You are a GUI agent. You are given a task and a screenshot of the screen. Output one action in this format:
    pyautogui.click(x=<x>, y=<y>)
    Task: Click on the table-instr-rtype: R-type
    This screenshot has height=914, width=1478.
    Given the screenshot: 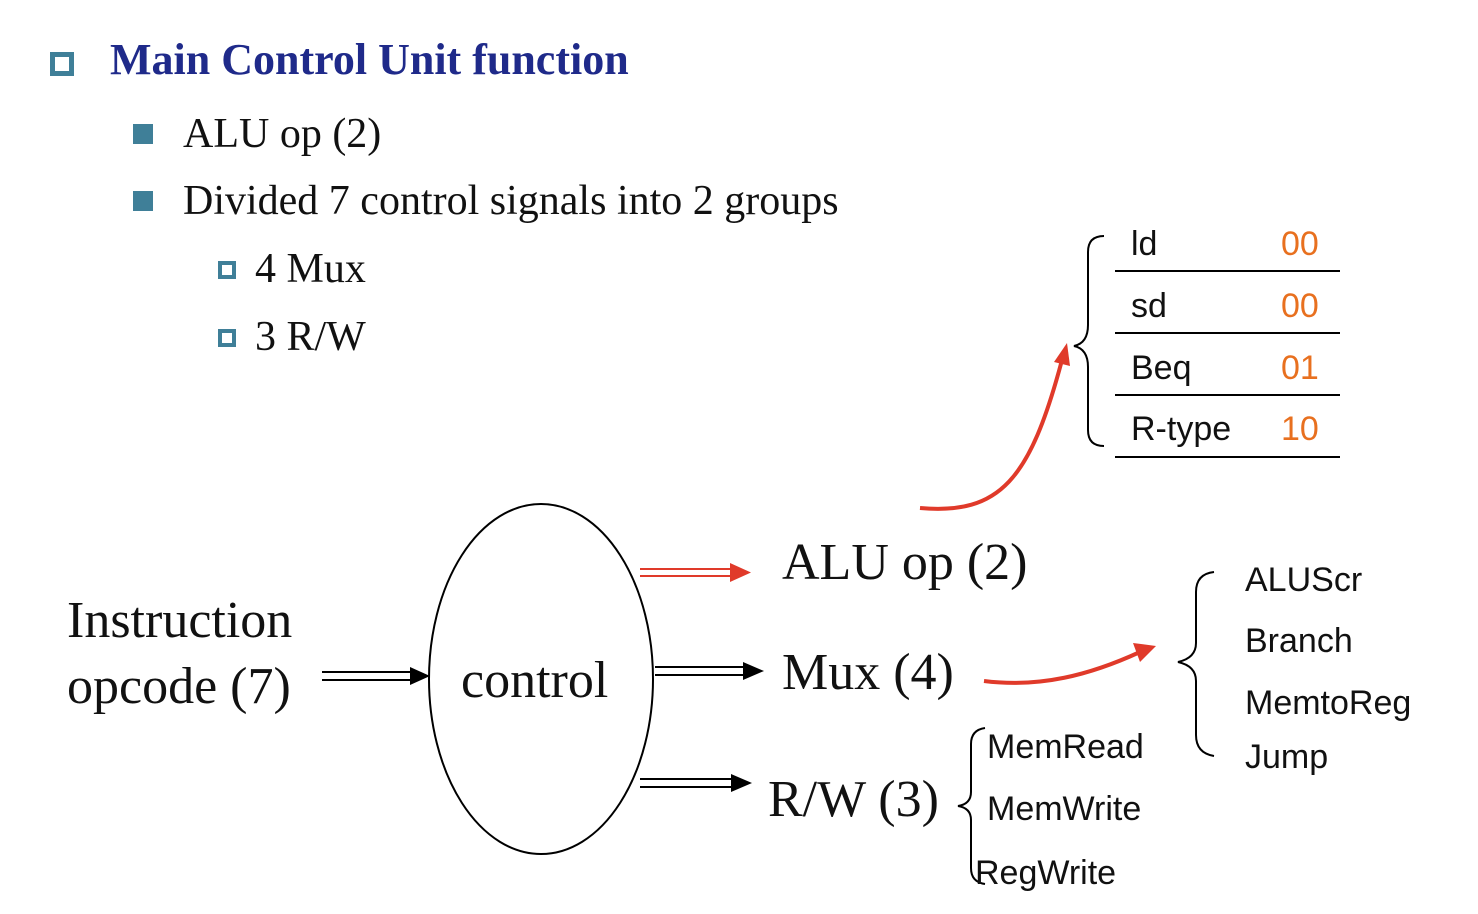 What is the action you would take?
    pyautogui.click(x=1181, y=429)
    